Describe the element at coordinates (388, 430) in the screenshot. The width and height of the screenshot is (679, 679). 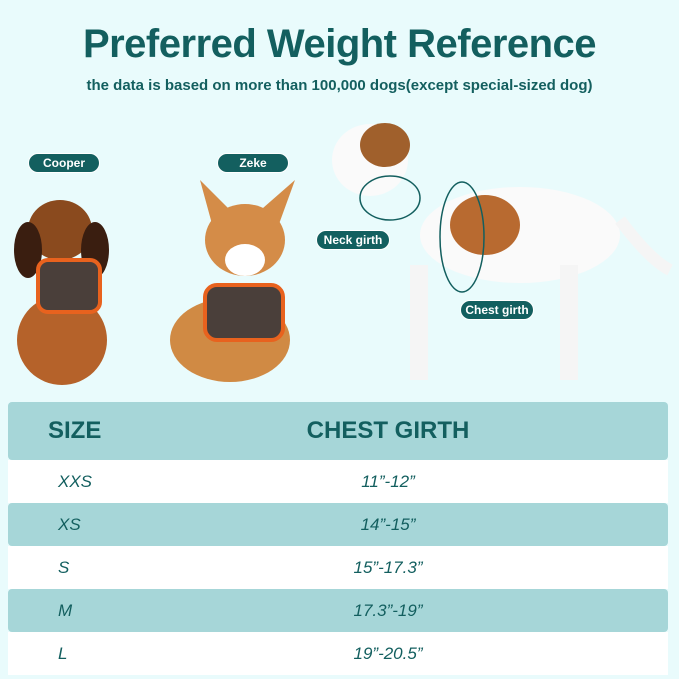
I see `header-chest-girth: CHEST GIRTH` at that location.